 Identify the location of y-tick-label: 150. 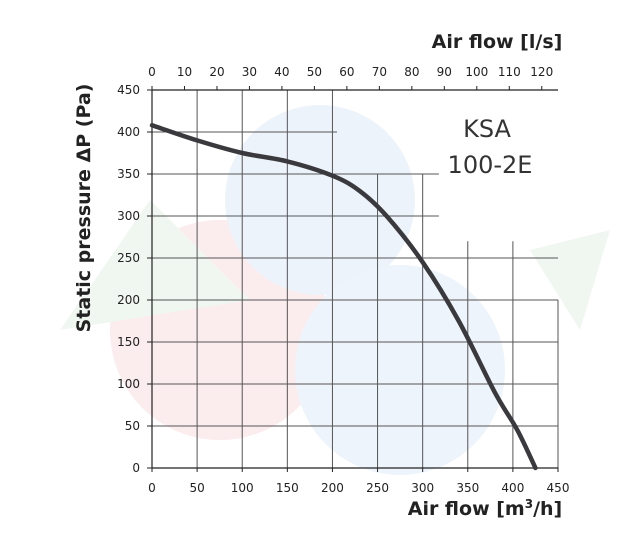
(128, 342).